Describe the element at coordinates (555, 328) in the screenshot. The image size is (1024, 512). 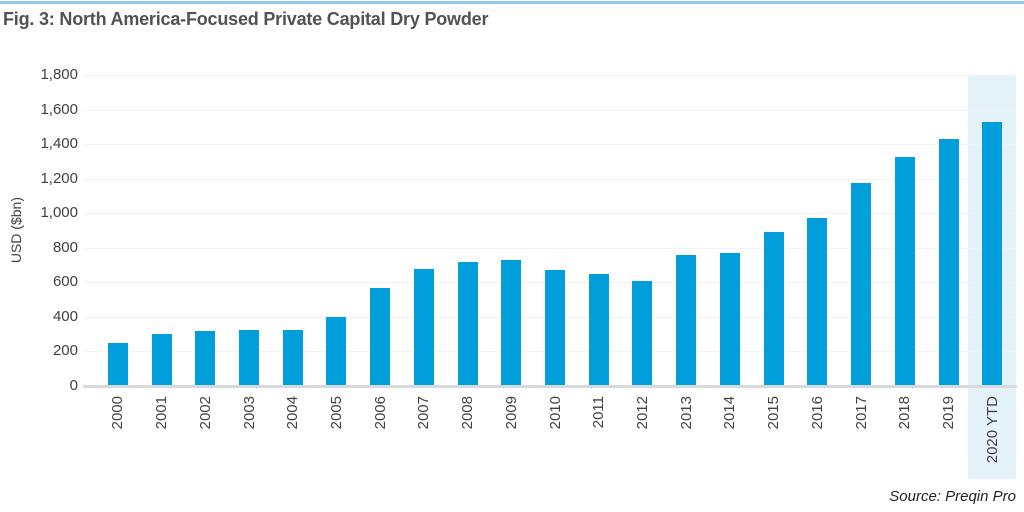
I see `bar-2010` at that location.